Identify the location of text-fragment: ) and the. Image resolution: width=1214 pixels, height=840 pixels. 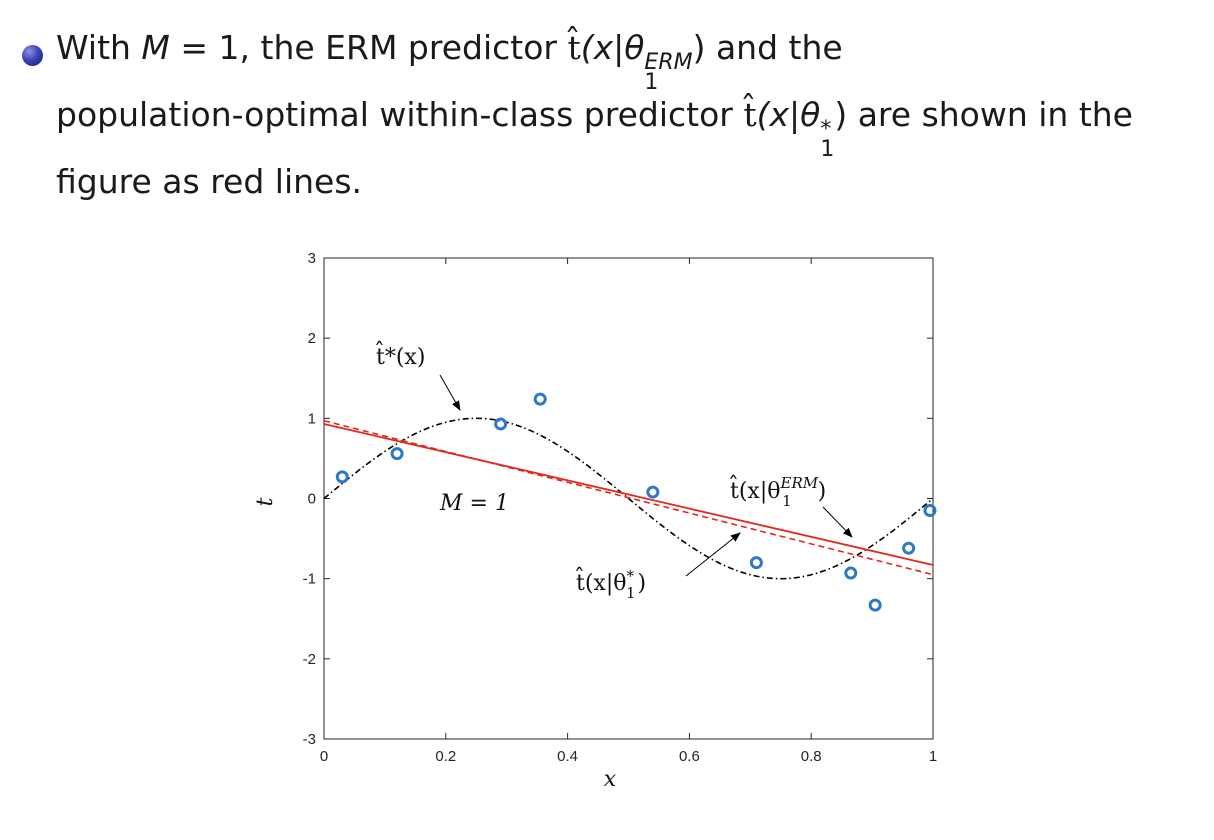
(767, 47).